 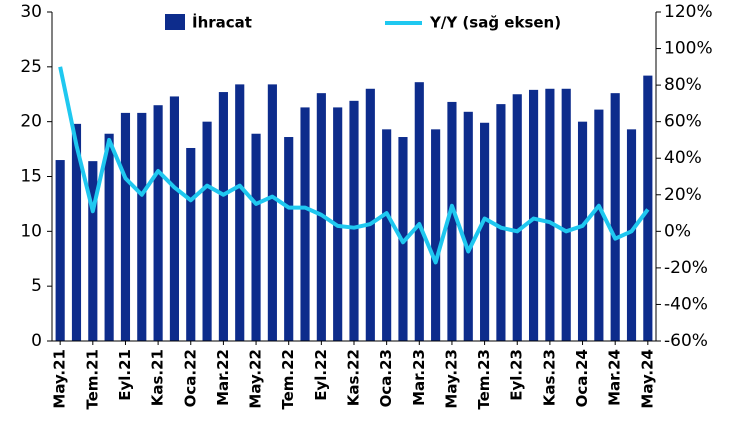 I want to click on legend-swatch, so click(x=175, y=22).